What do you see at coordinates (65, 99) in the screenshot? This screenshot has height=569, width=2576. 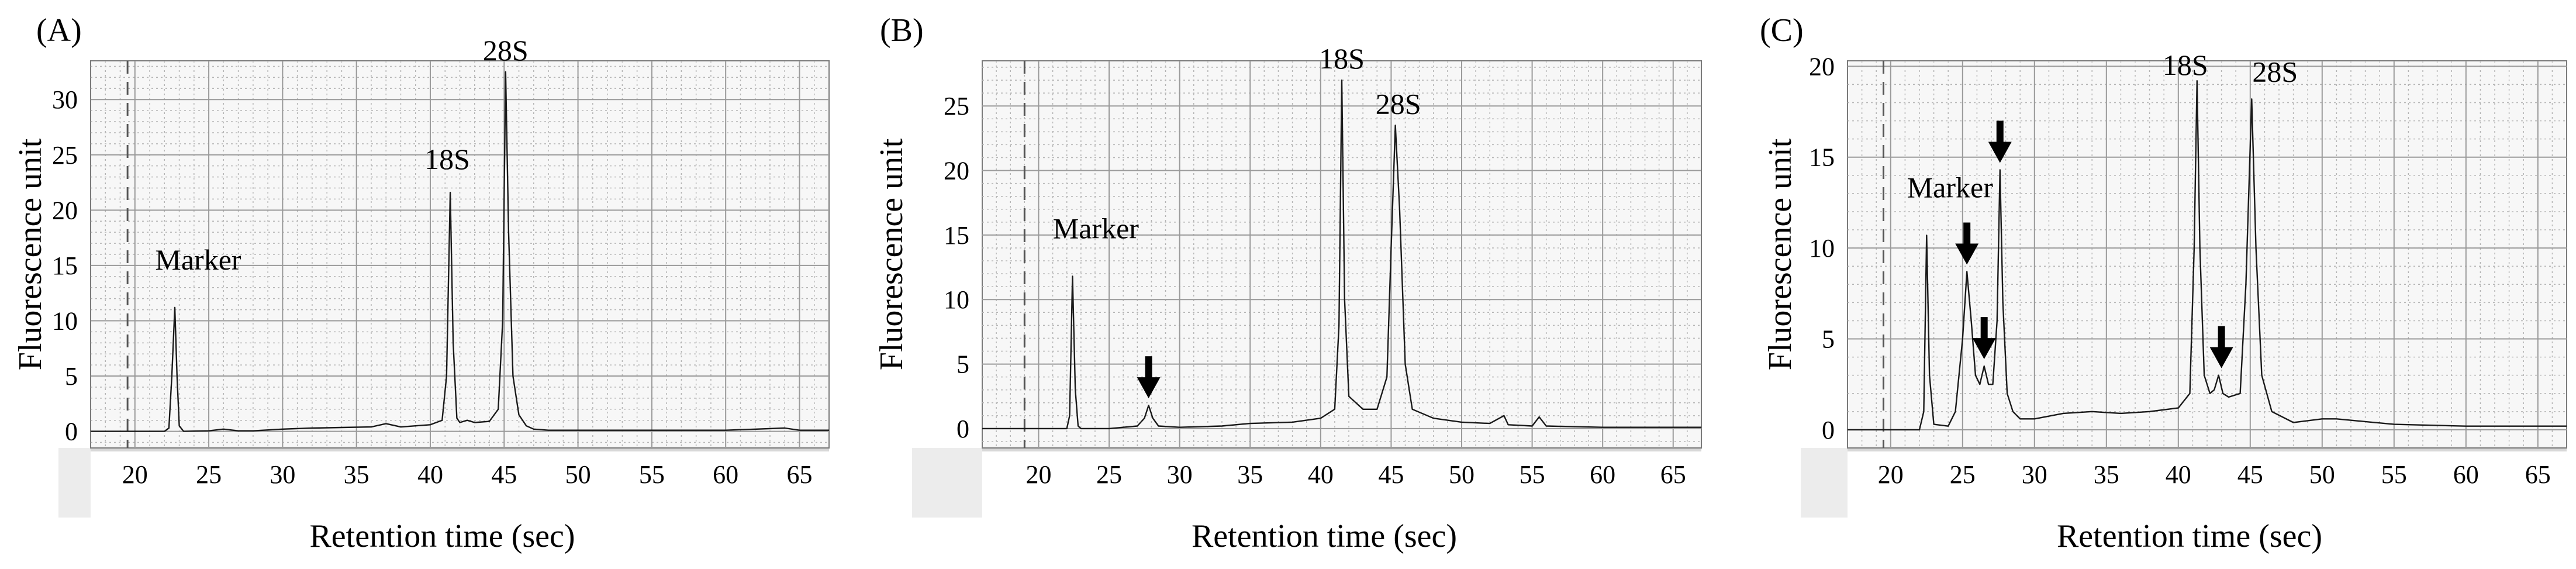 I see `y-tick-label: 30` at bounding box center [65, 99].